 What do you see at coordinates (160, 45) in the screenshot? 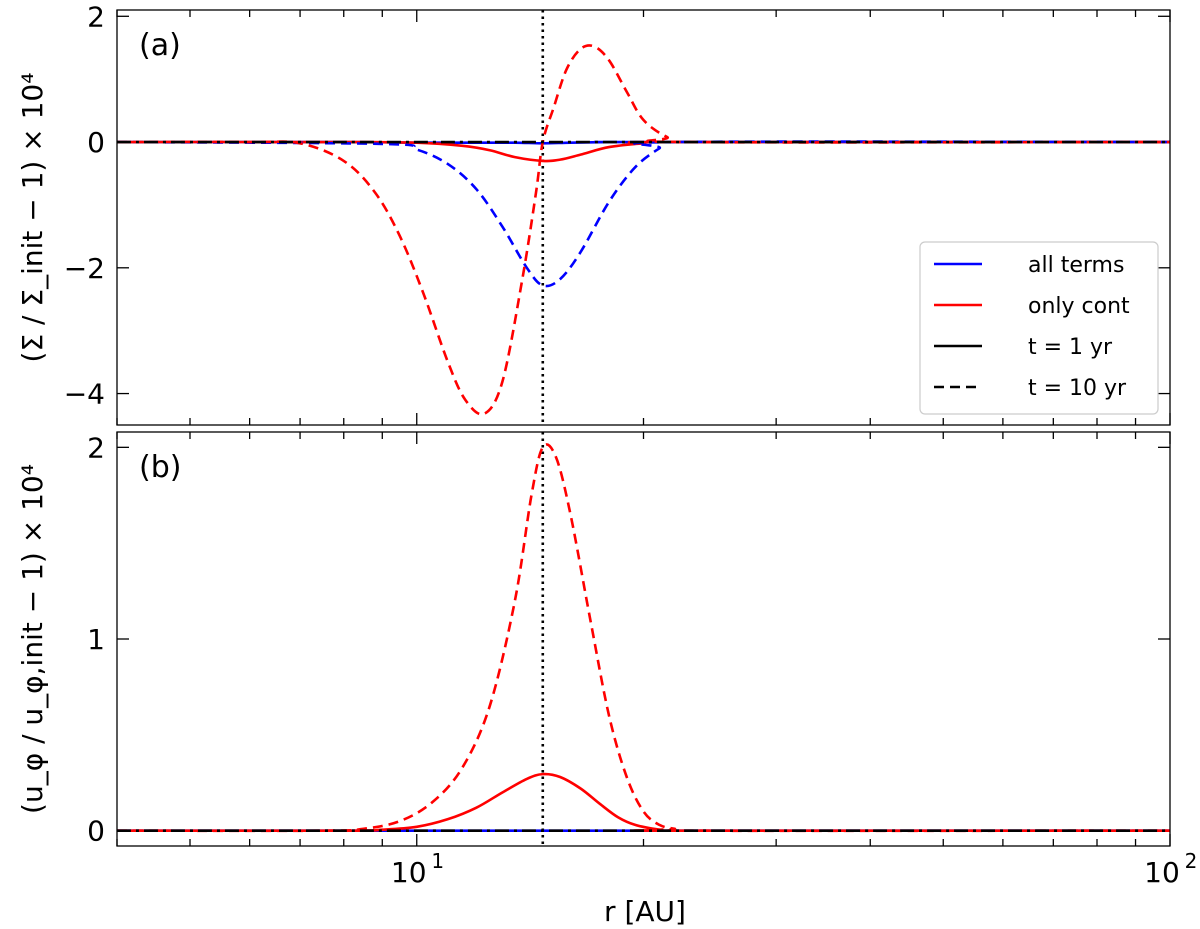
I see `panel-label: (a)` at bounding box center [160, 45].